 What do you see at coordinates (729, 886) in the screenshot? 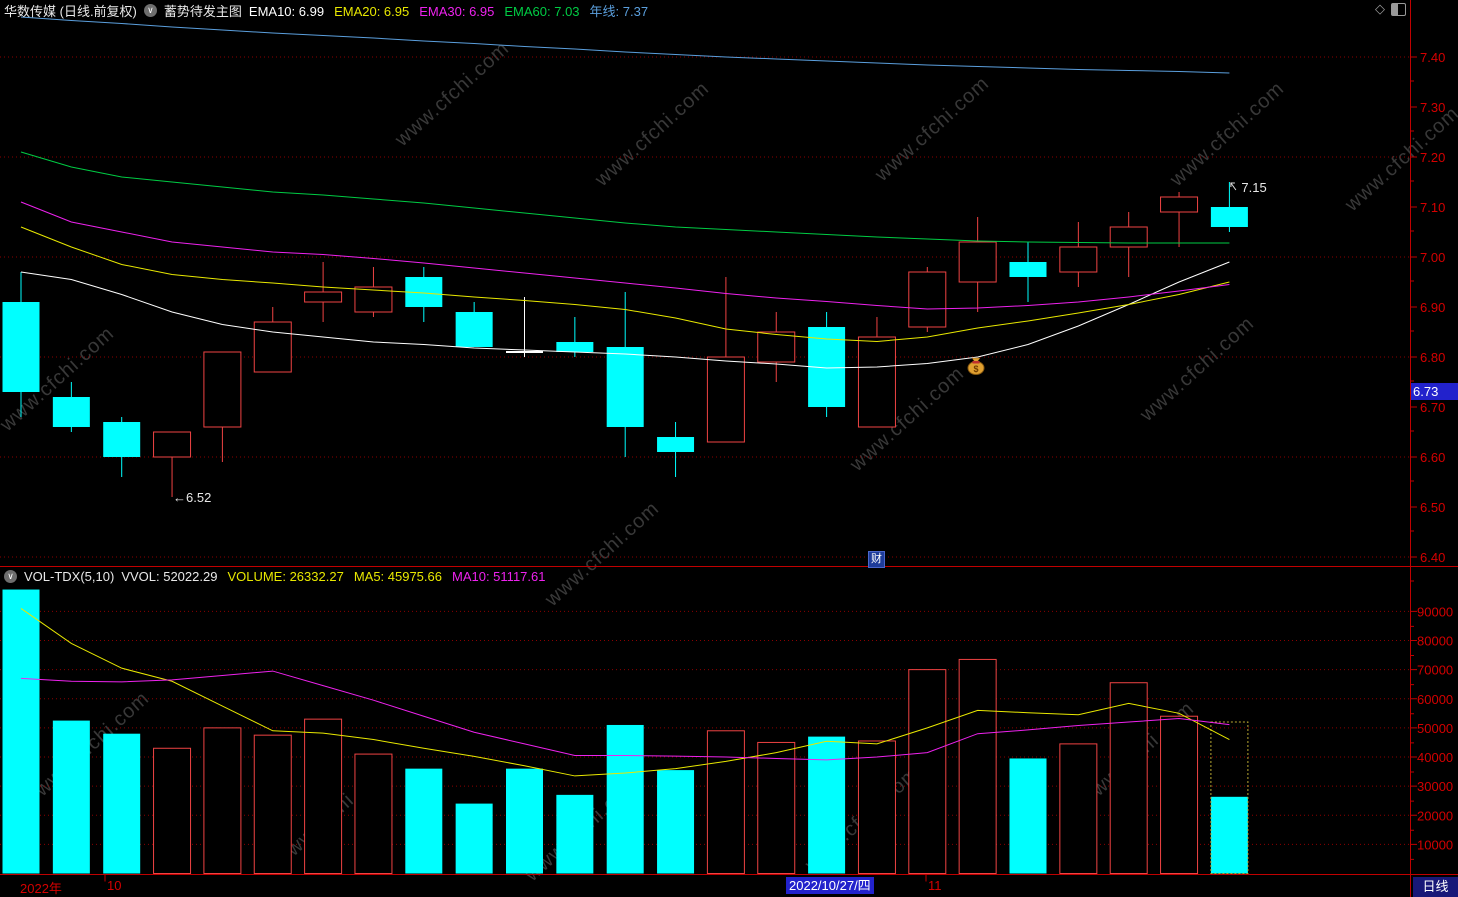
I see `time-axis: 2022年 10 2022/10/27/四 11` at bounding box center [729, 886].